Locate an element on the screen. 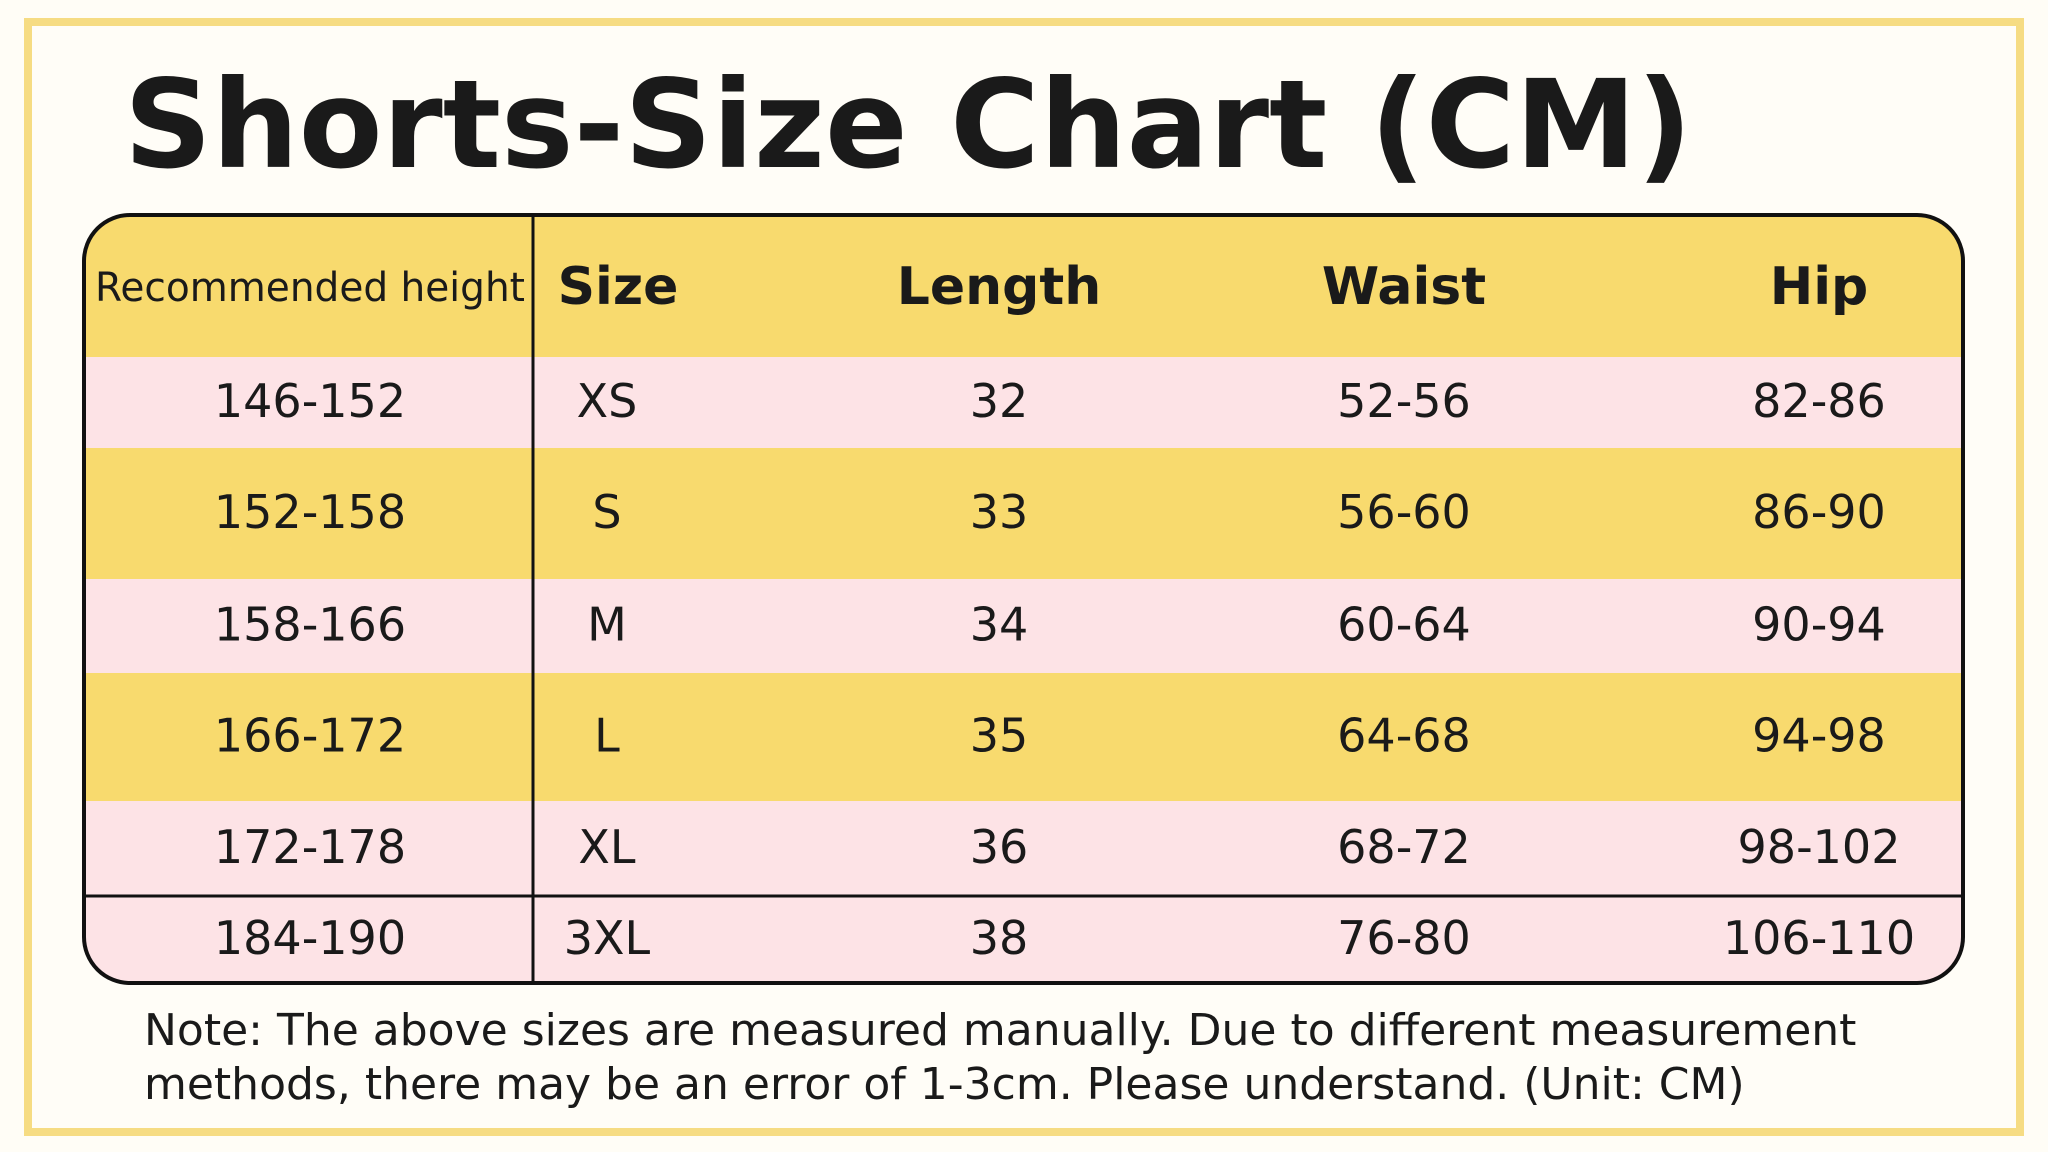 This screenshot has width=2048, height=1152. table-cell: 98-102 is located at coordinates (1819, 847).